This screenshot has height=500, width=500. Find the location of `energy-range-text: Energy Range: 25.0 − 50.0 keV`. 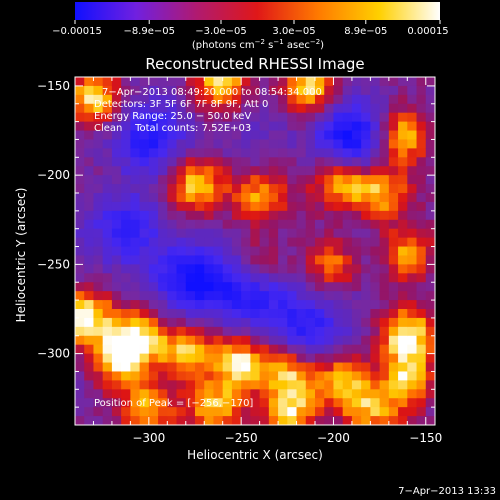

energy-range-text: Energy Range: 25.0 − 50.0 keV is located at coordinates (172, 116).